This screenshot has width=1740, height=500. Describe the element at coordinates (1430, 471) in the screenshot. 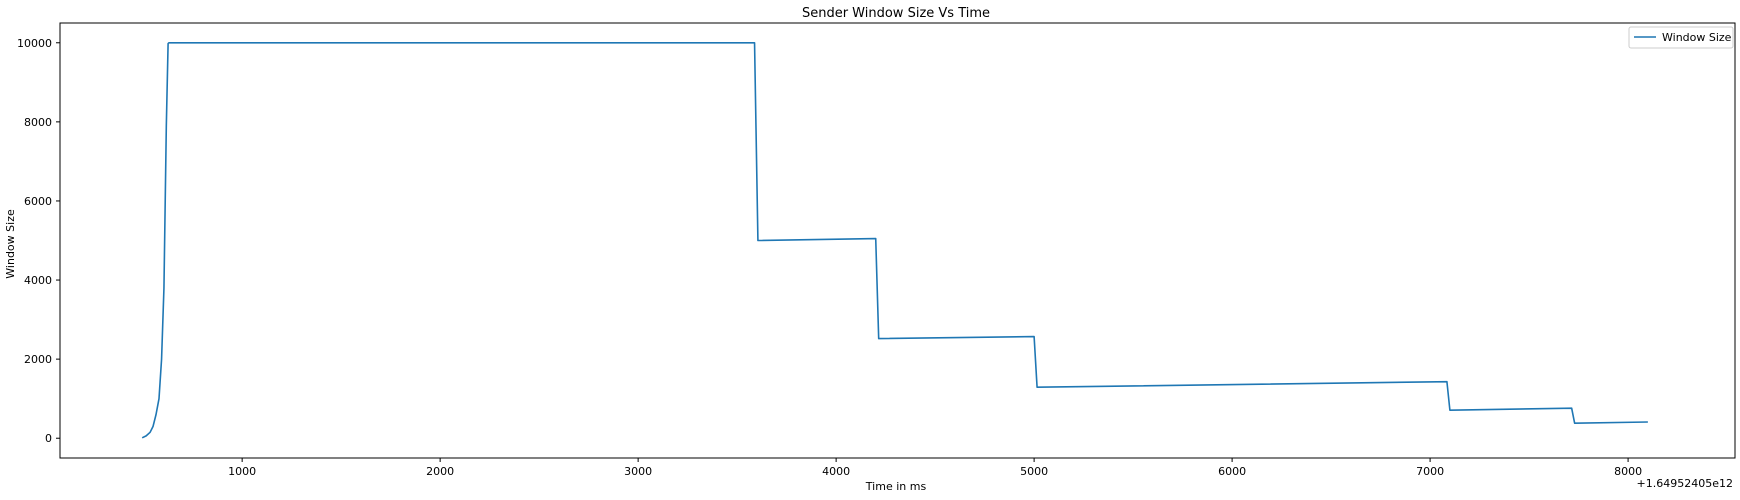

I see `x-tick-label: 7000` at that location.